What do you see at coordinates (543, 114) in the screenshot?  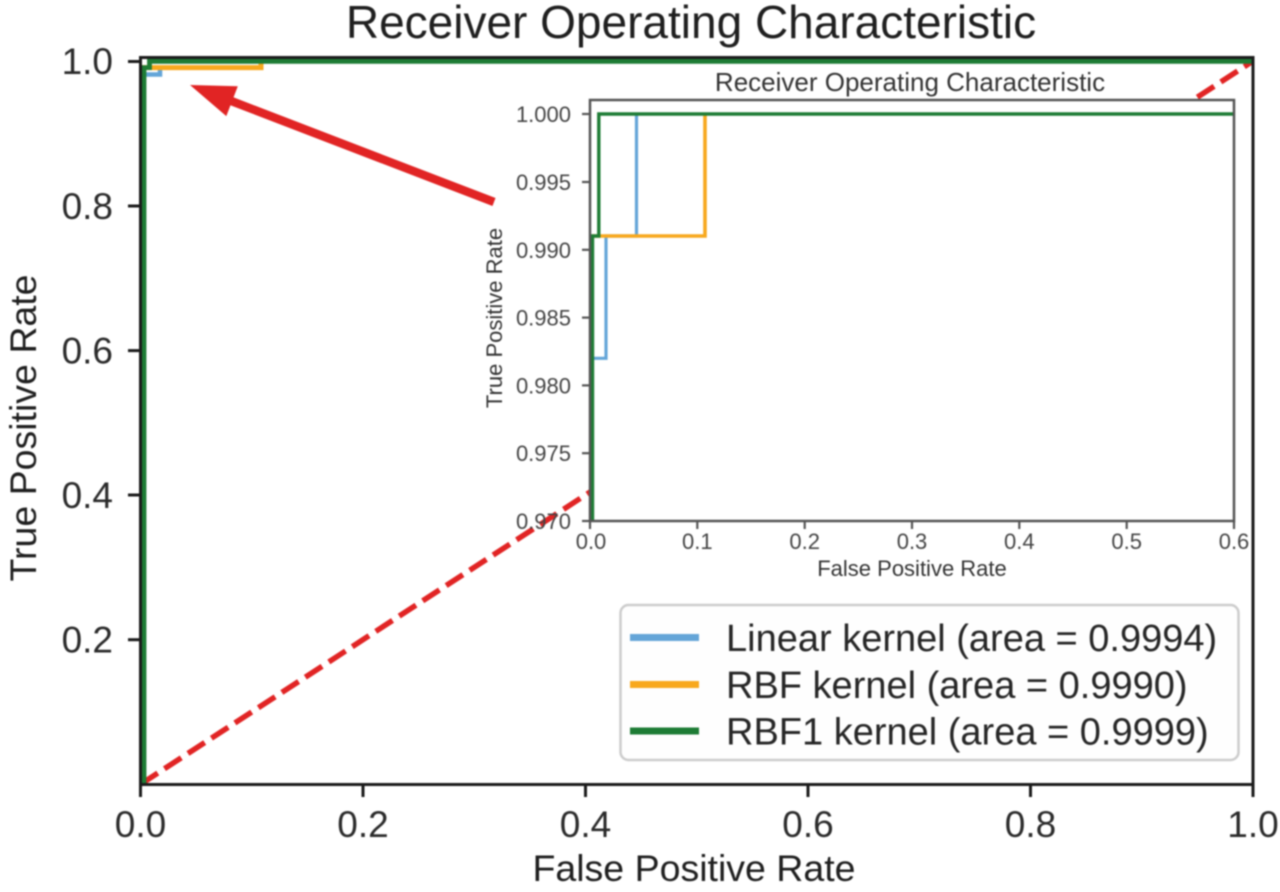 I see `svg-text: 1.000` at bounding box center [543, 114].